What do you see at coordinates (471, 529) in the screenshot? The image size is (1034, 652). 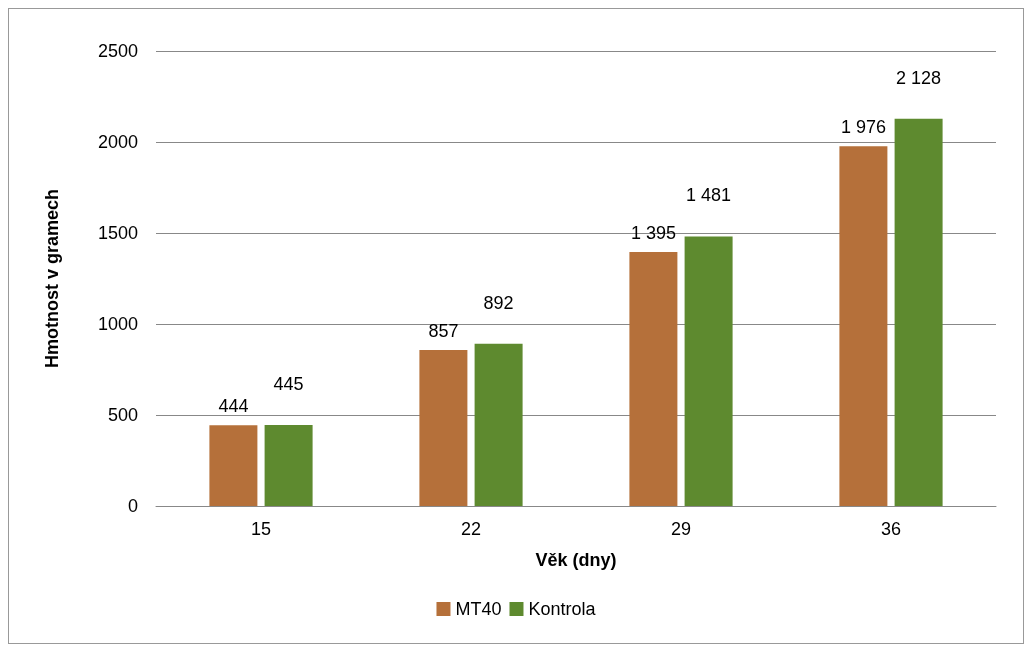 I see `x-tick-label: 22` at bounding box center [471, 529].